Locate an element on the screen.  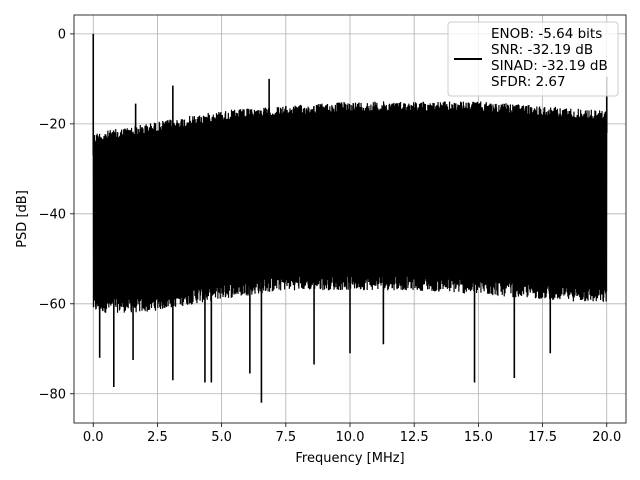
x-tick-label: 20.0 is located at coordinates (606, 437).